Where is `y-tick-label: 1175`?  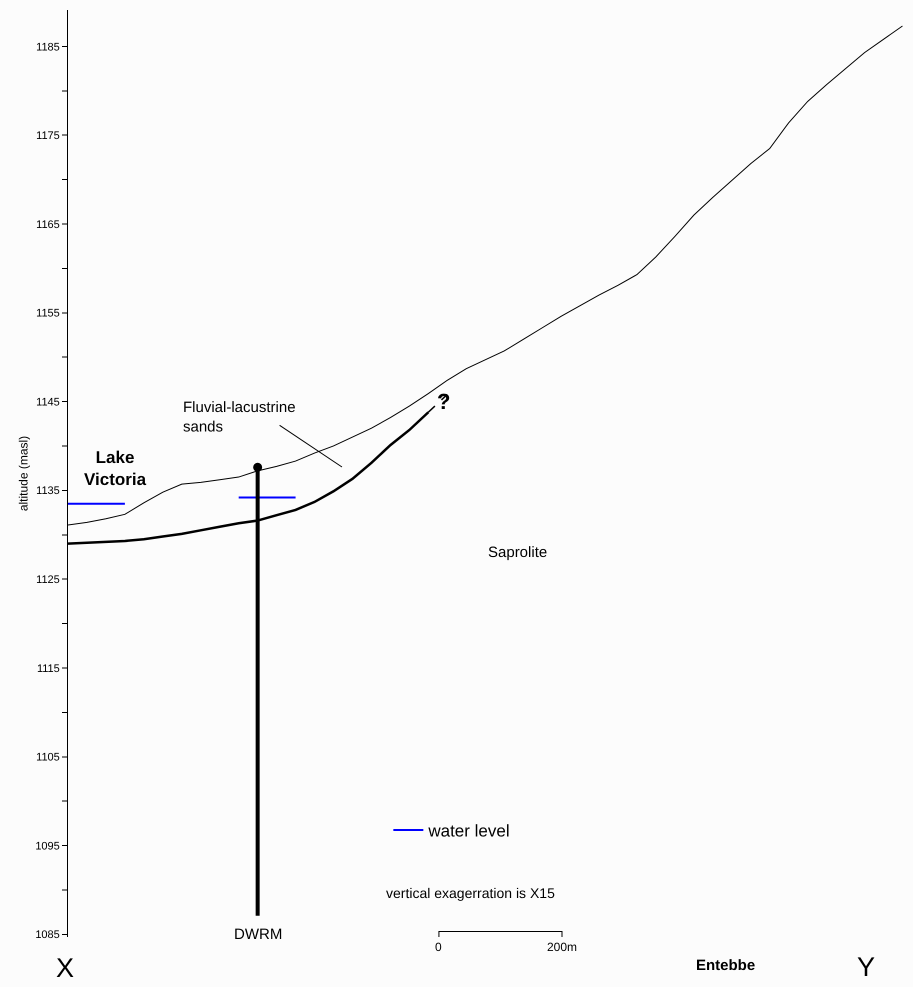
y-tick-label: 1175 is located at coordinates (48, 136).